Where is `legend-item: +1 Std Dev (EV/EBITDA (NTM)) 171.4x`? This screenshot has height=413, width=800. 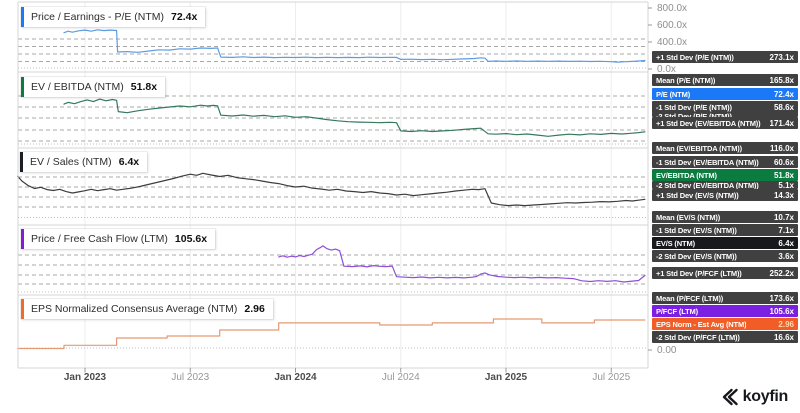 legend-item: +1 Std Dev (EV/EBITDA (NTM)) 171.4x is located at coordinates (725, 123).